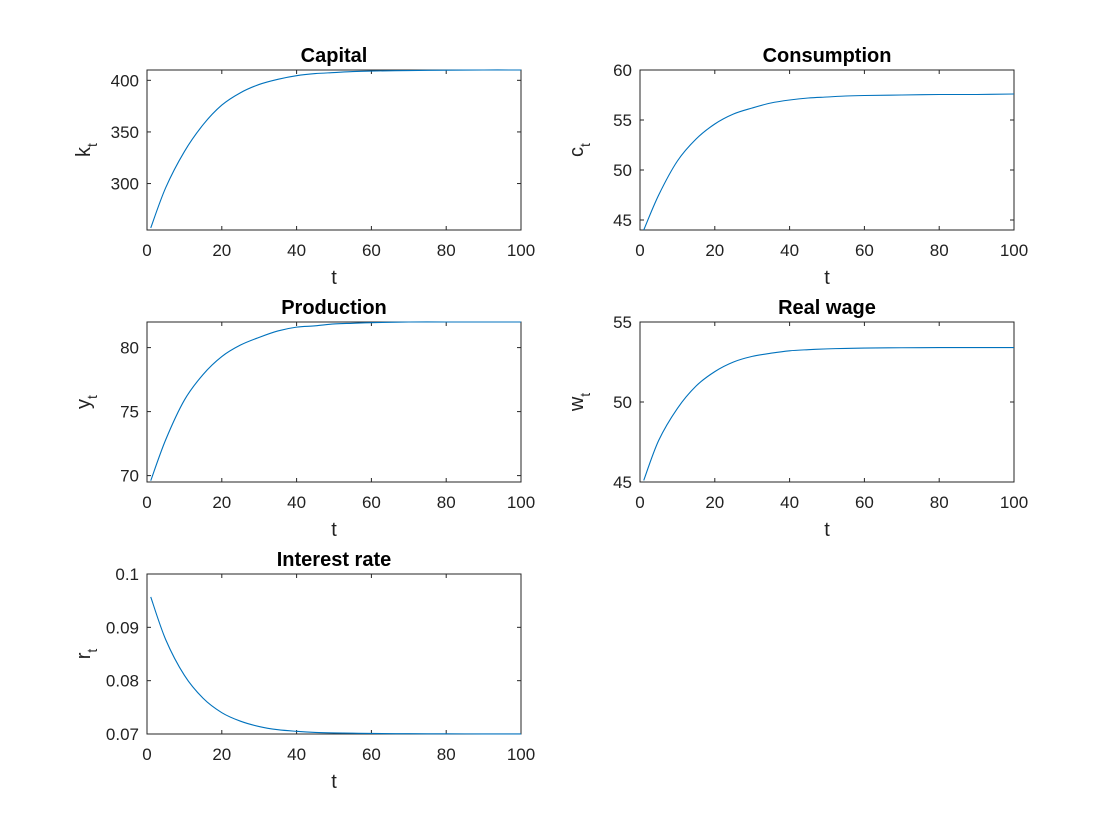 Image resolution: width=1120 pixels, height=840 pixels. I want to click on y-tick-label: 300, so click(125, 184).